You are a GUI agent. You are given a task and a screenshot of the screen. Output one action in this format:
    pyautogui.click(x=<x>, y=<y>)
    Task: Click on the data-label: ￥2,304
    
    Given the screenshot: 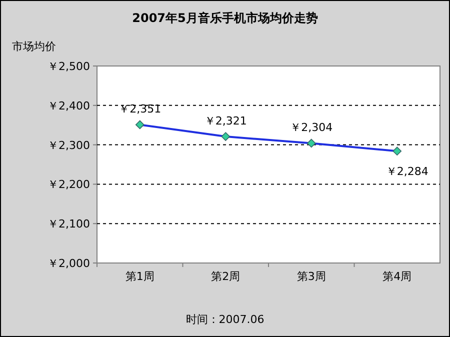 What is the action you would take?
    pyautogui.click(x=311, y=127)
    